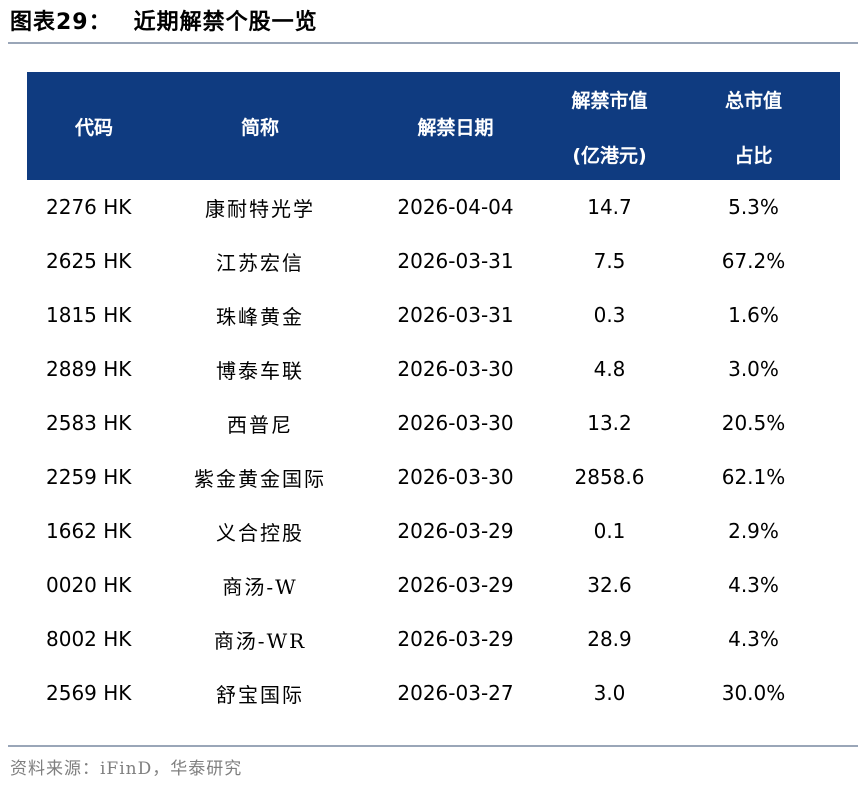  I want to click on cell-code: 2259 HK, so click(89, 477).